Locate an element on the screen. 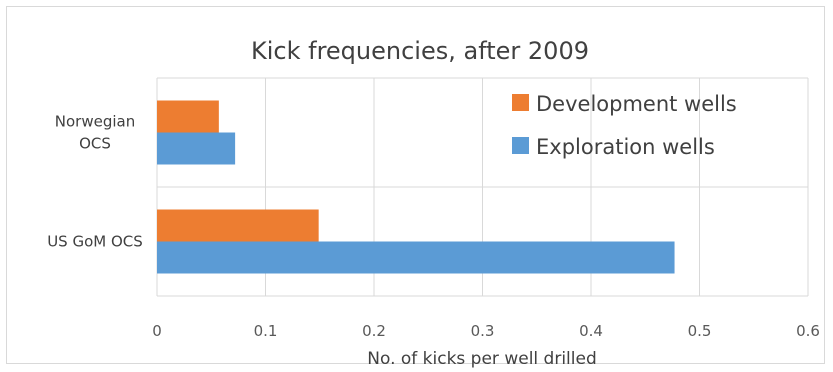 This screenshot has height=372, width=833. x-tick-label: 0.6 is located at coordinates (808, 331).